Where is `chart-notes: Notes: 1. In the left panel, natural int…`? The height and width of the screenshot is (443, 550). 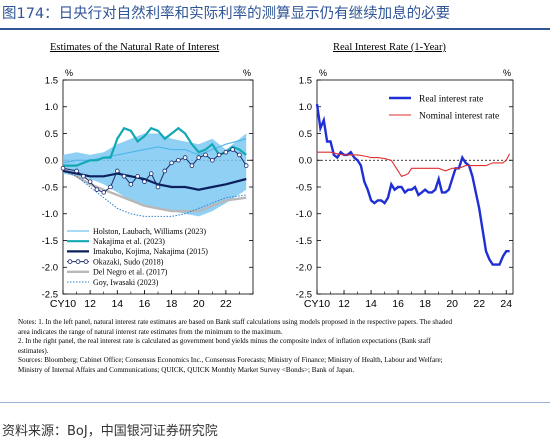 chart-notes: Notes: 1. In the left panel, natural int… is located at coordinates (279, 347).